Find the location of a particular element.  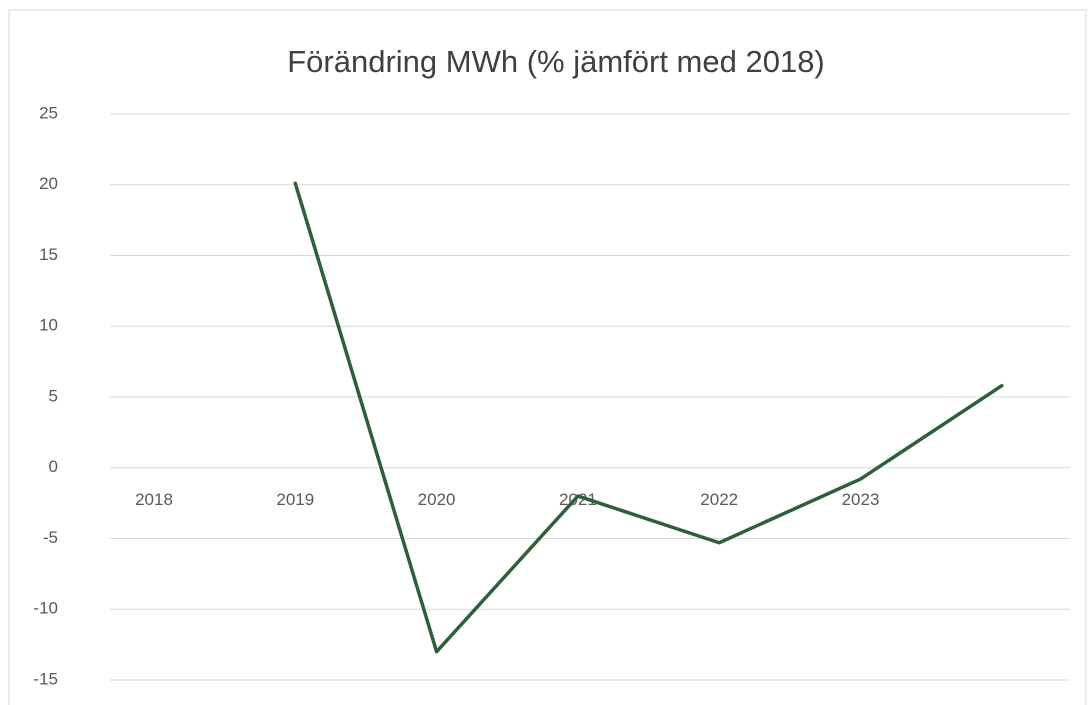

x-tick-label: 2018 is located at coordinates (154, 499).